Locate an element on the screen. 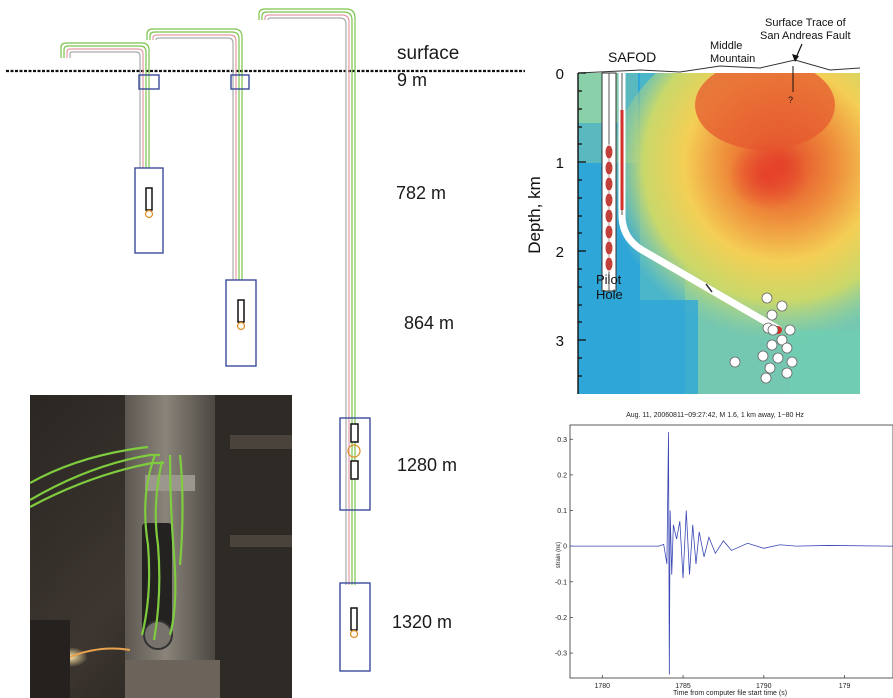  chart-y-tick-label: 0 is located at coordinates (565, 547).